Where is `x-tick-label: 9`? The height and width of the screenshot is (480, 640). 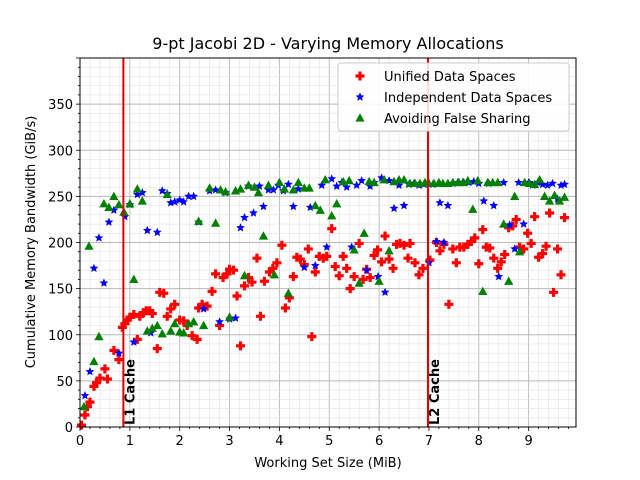 x-tick-label: 9 is located at coordinates (529, 441).